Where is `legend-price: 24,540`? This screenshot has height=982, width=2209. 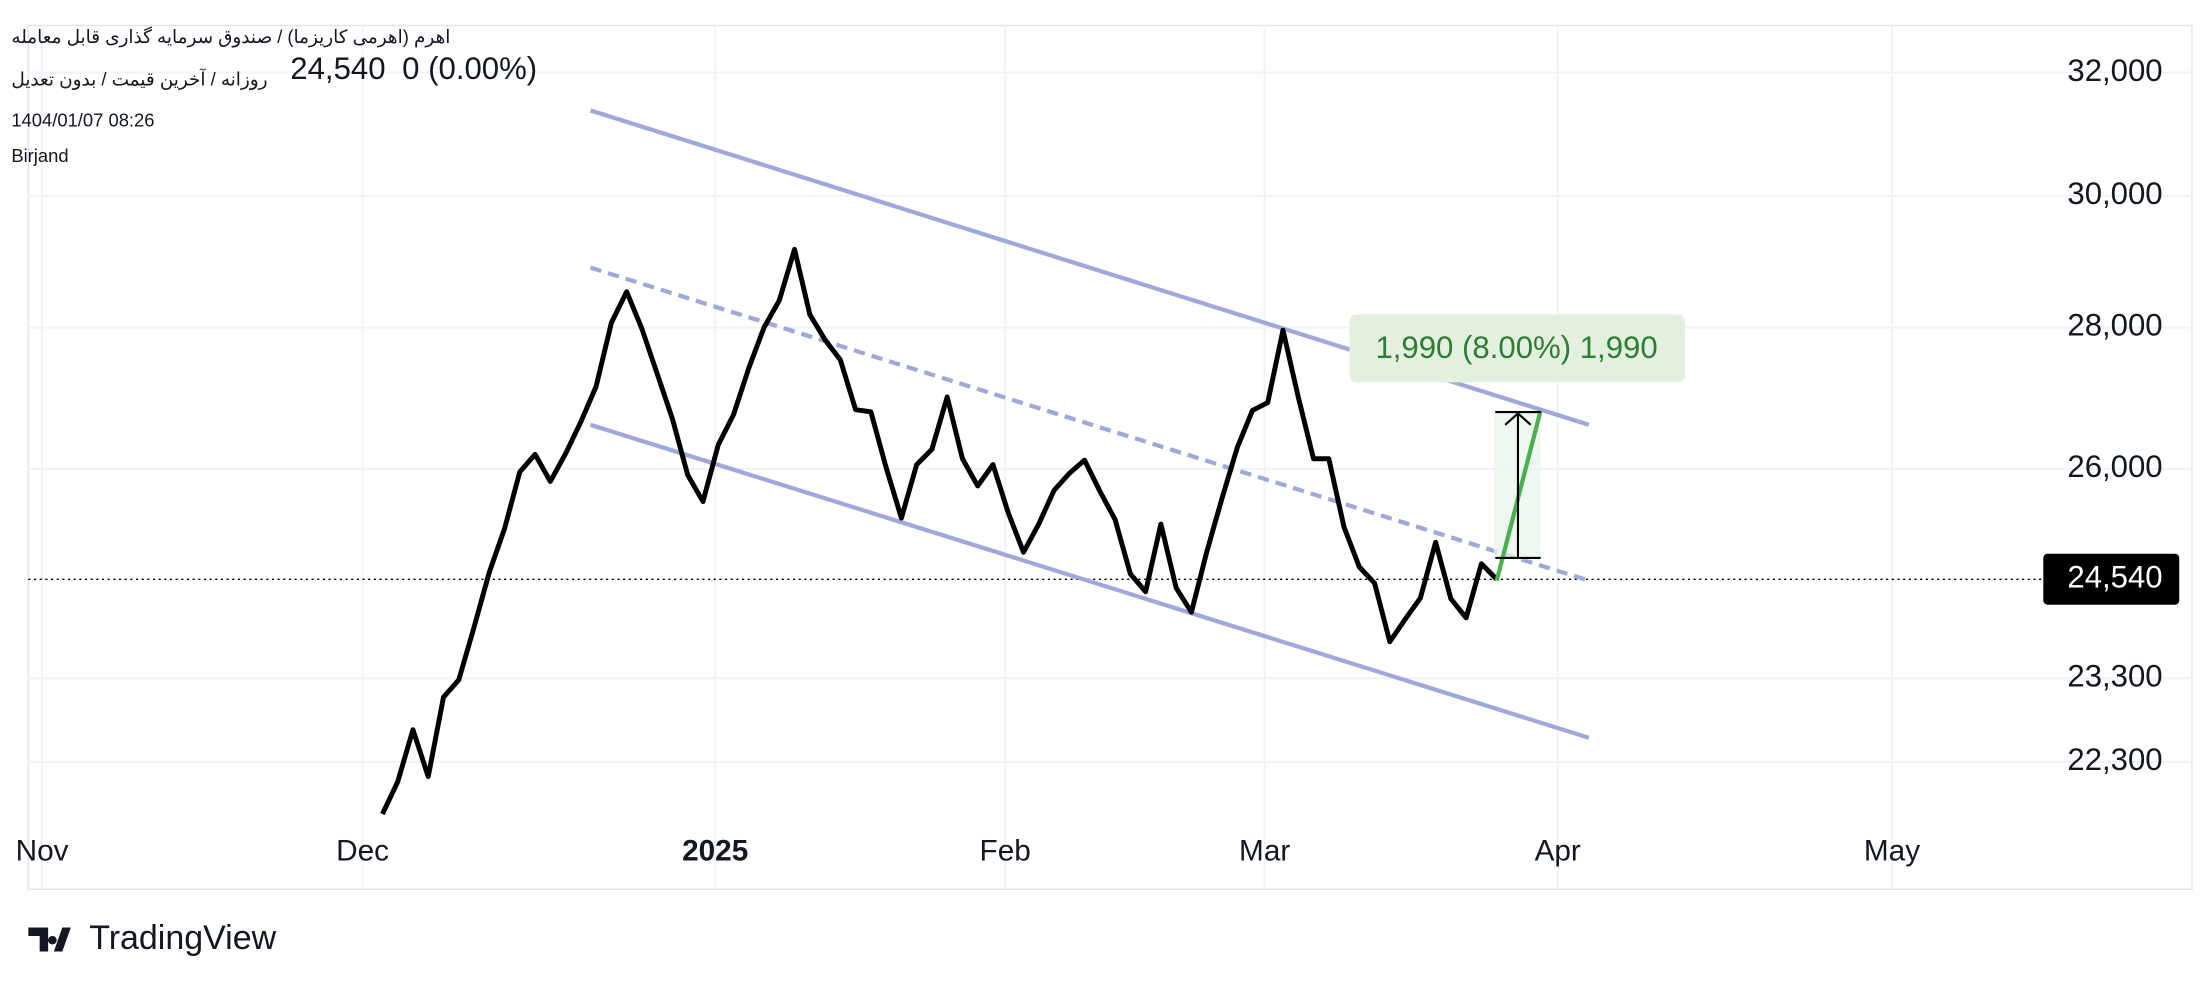 legend-price: 24,540 is located at coordinates (337, 68).